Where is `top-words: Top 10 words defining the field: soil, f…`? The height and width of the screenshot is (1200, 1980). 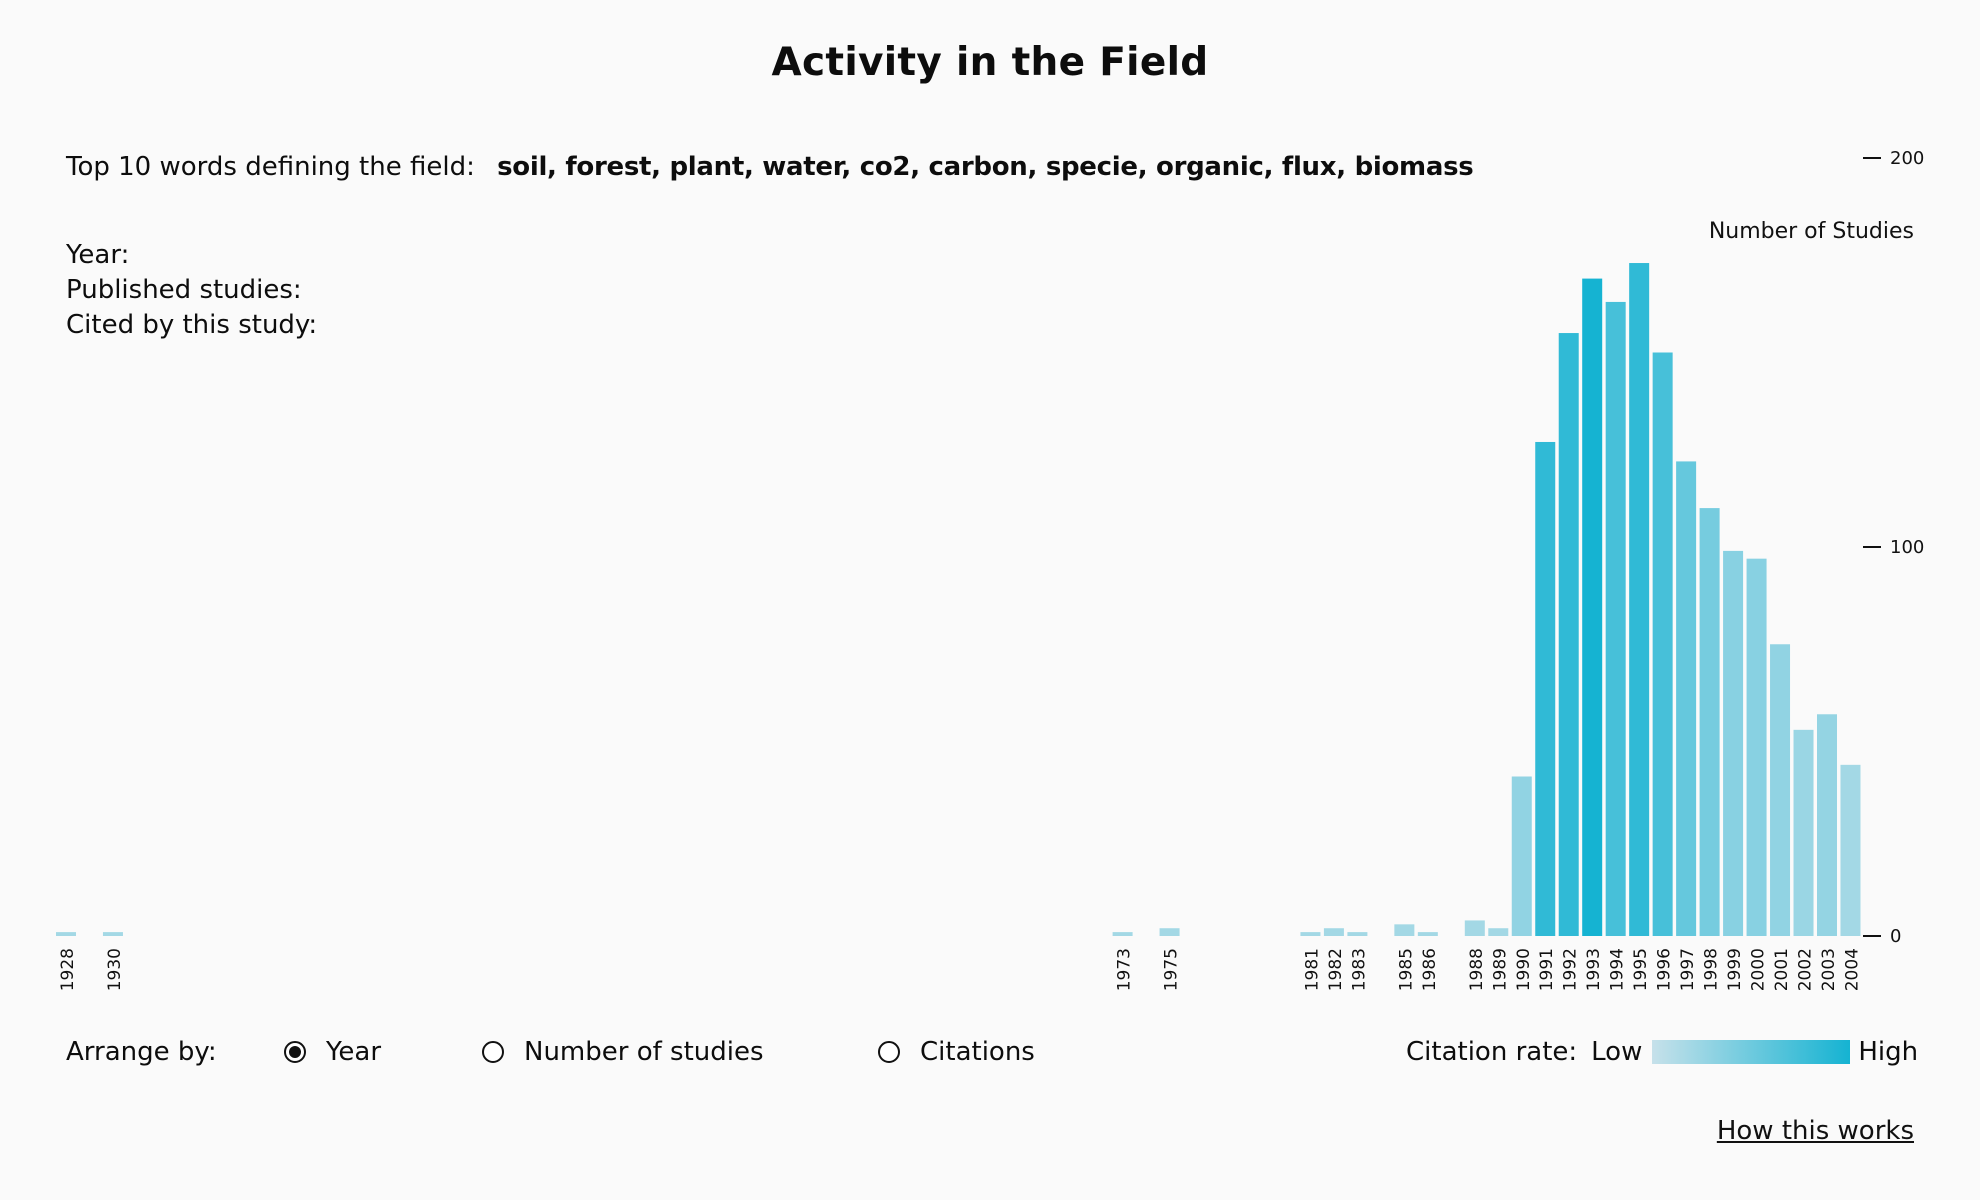
top-words: Top 10 words defining the field: soil, f… is located at coordinates (770, 167).